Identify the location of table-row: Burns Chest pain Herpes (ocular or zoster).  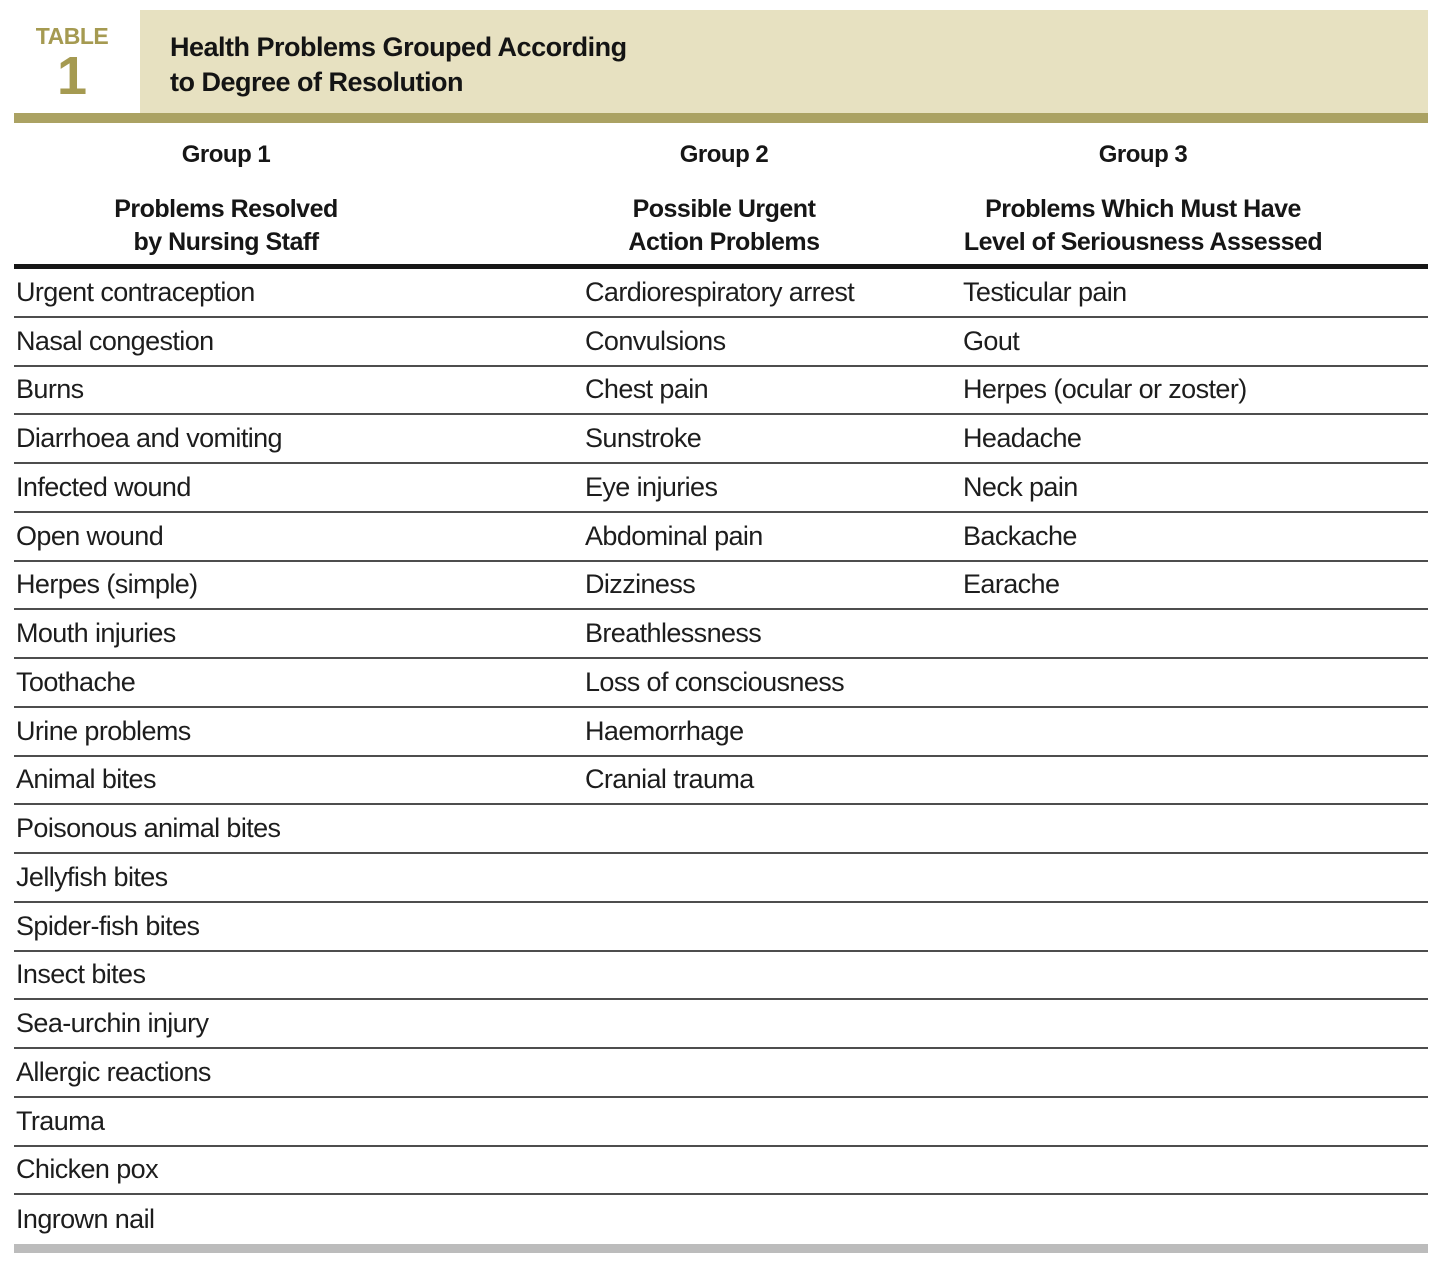
(721, 391).